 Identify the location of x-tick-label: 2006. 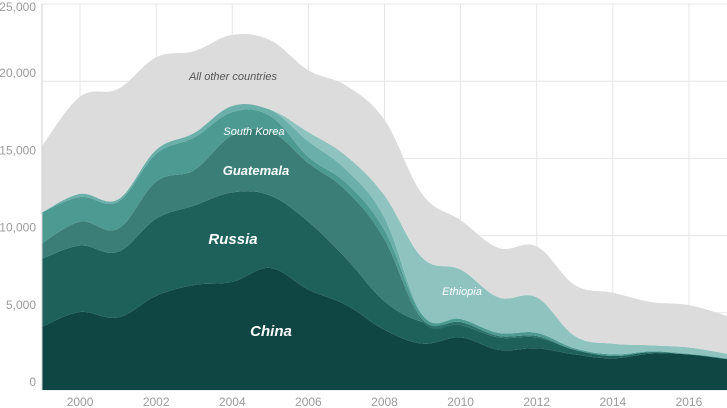
(308, 401).